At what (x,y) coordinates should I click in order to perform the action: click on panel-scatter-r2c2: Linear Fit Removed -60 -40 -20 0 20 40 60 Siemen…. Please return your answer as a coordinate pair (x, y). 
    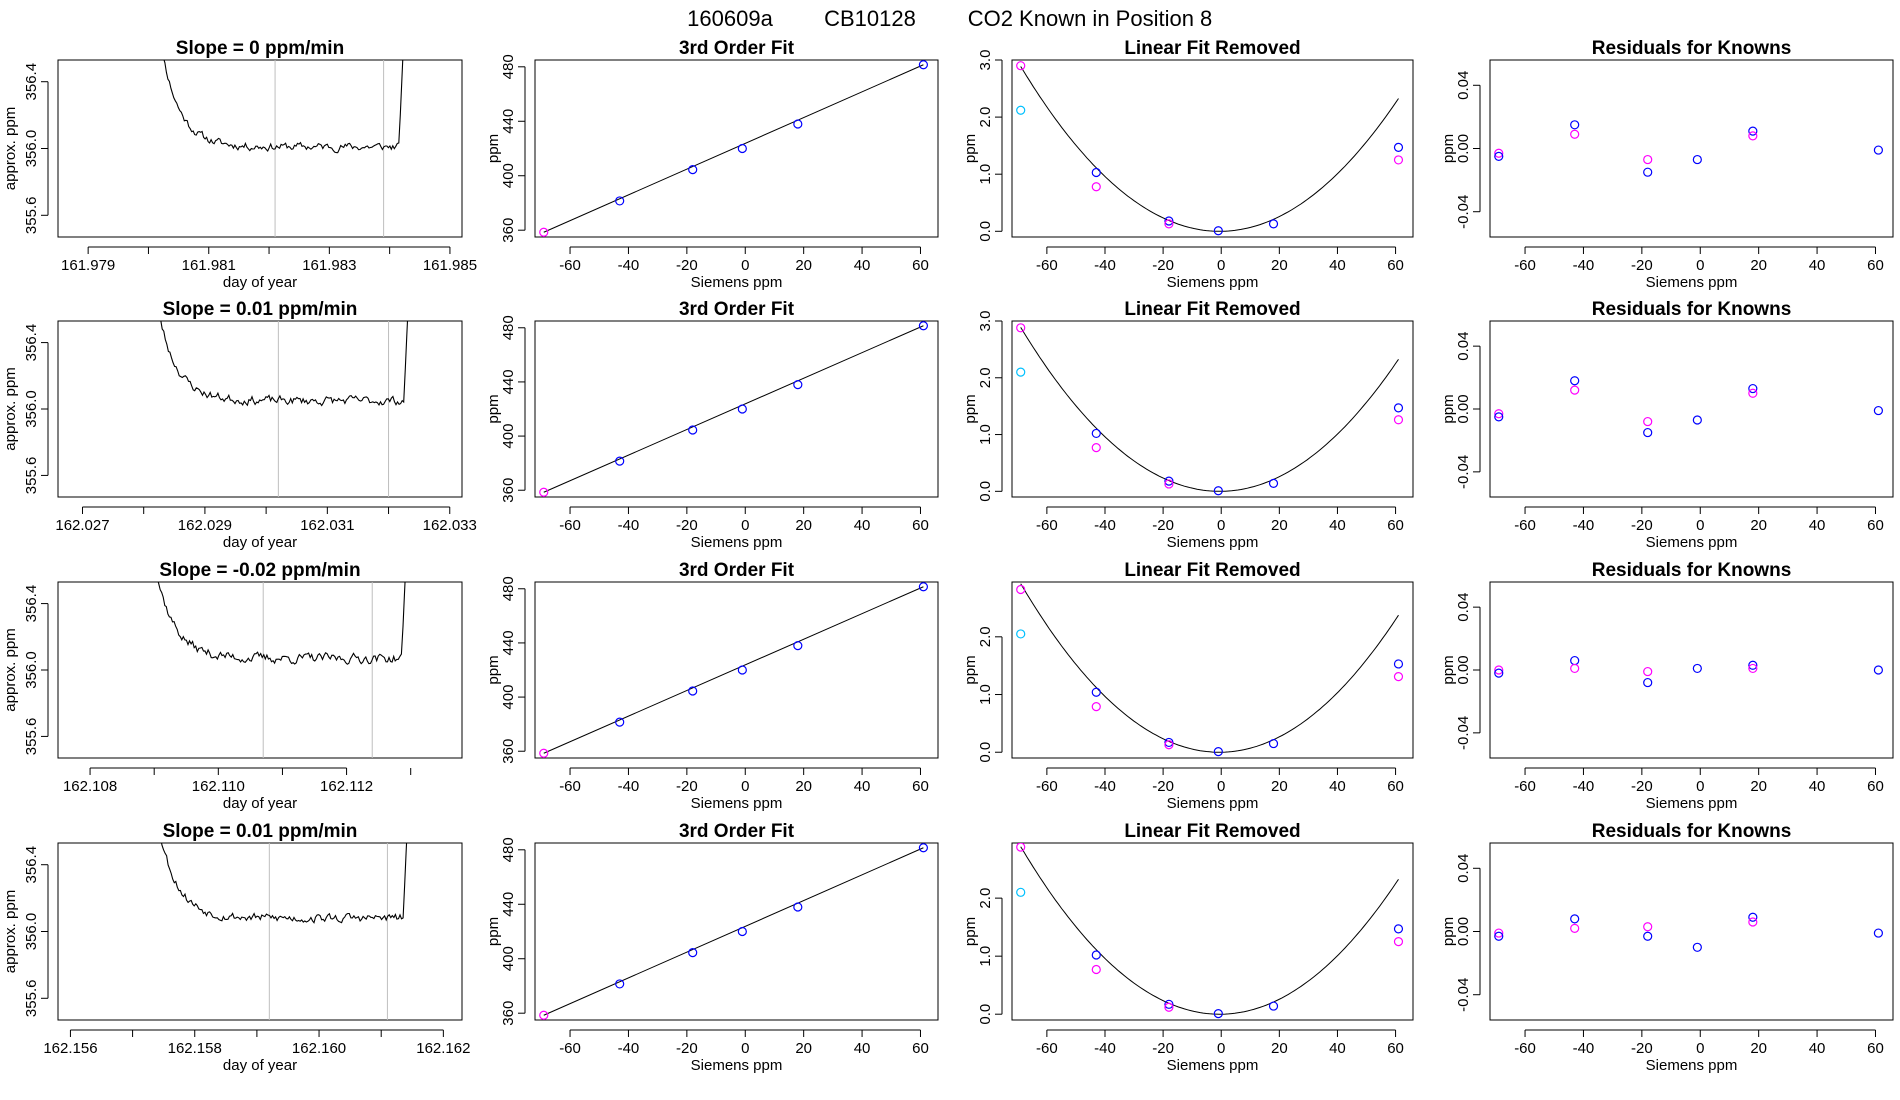
    Looking at the image, I should click on (1188, 686).